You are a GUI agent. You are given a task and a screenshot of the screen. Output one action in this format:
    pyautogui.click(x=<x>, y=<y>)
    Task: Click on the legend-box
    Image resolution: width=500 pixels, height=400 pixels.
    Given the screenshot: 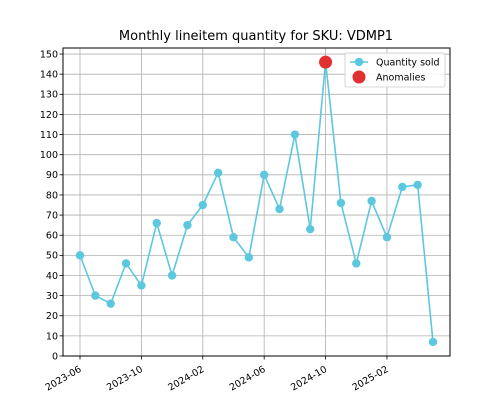 What is the action you would take?
    pyautogui.click(x=395, y=70)
    